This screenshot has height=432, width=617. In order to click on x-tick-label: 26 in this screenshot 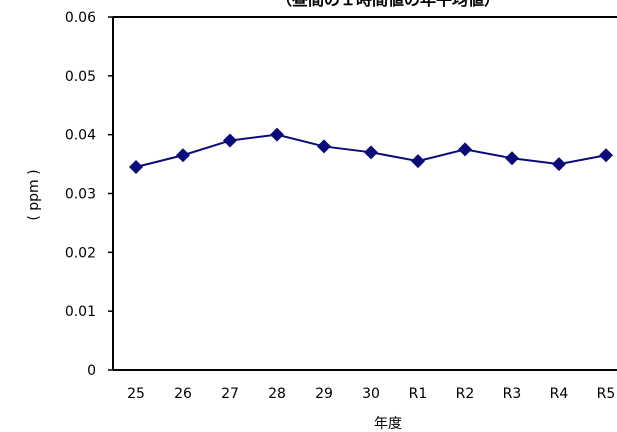, I will do `click(183, 394)`.